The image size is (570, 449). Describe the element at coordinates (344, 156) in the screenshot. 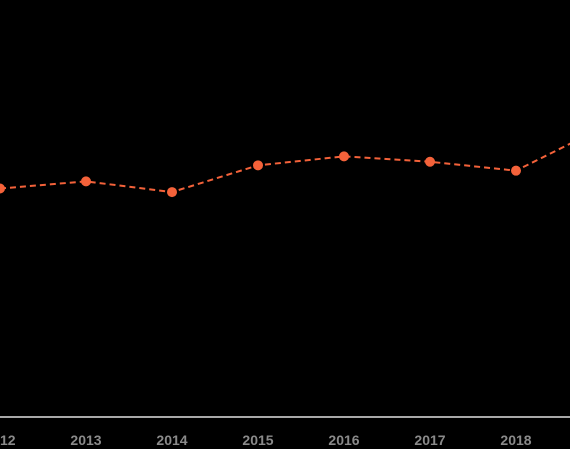

I see `data-point-2016` at that location.